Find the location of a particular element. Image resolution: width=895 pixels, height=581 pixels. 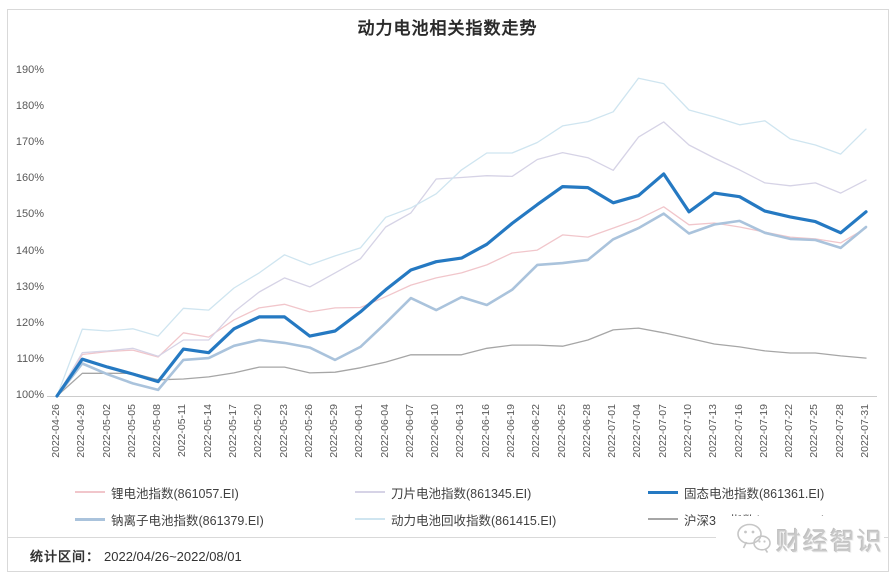

x-tick-label: 2022-06-19 is located at coordinates (511, 431).